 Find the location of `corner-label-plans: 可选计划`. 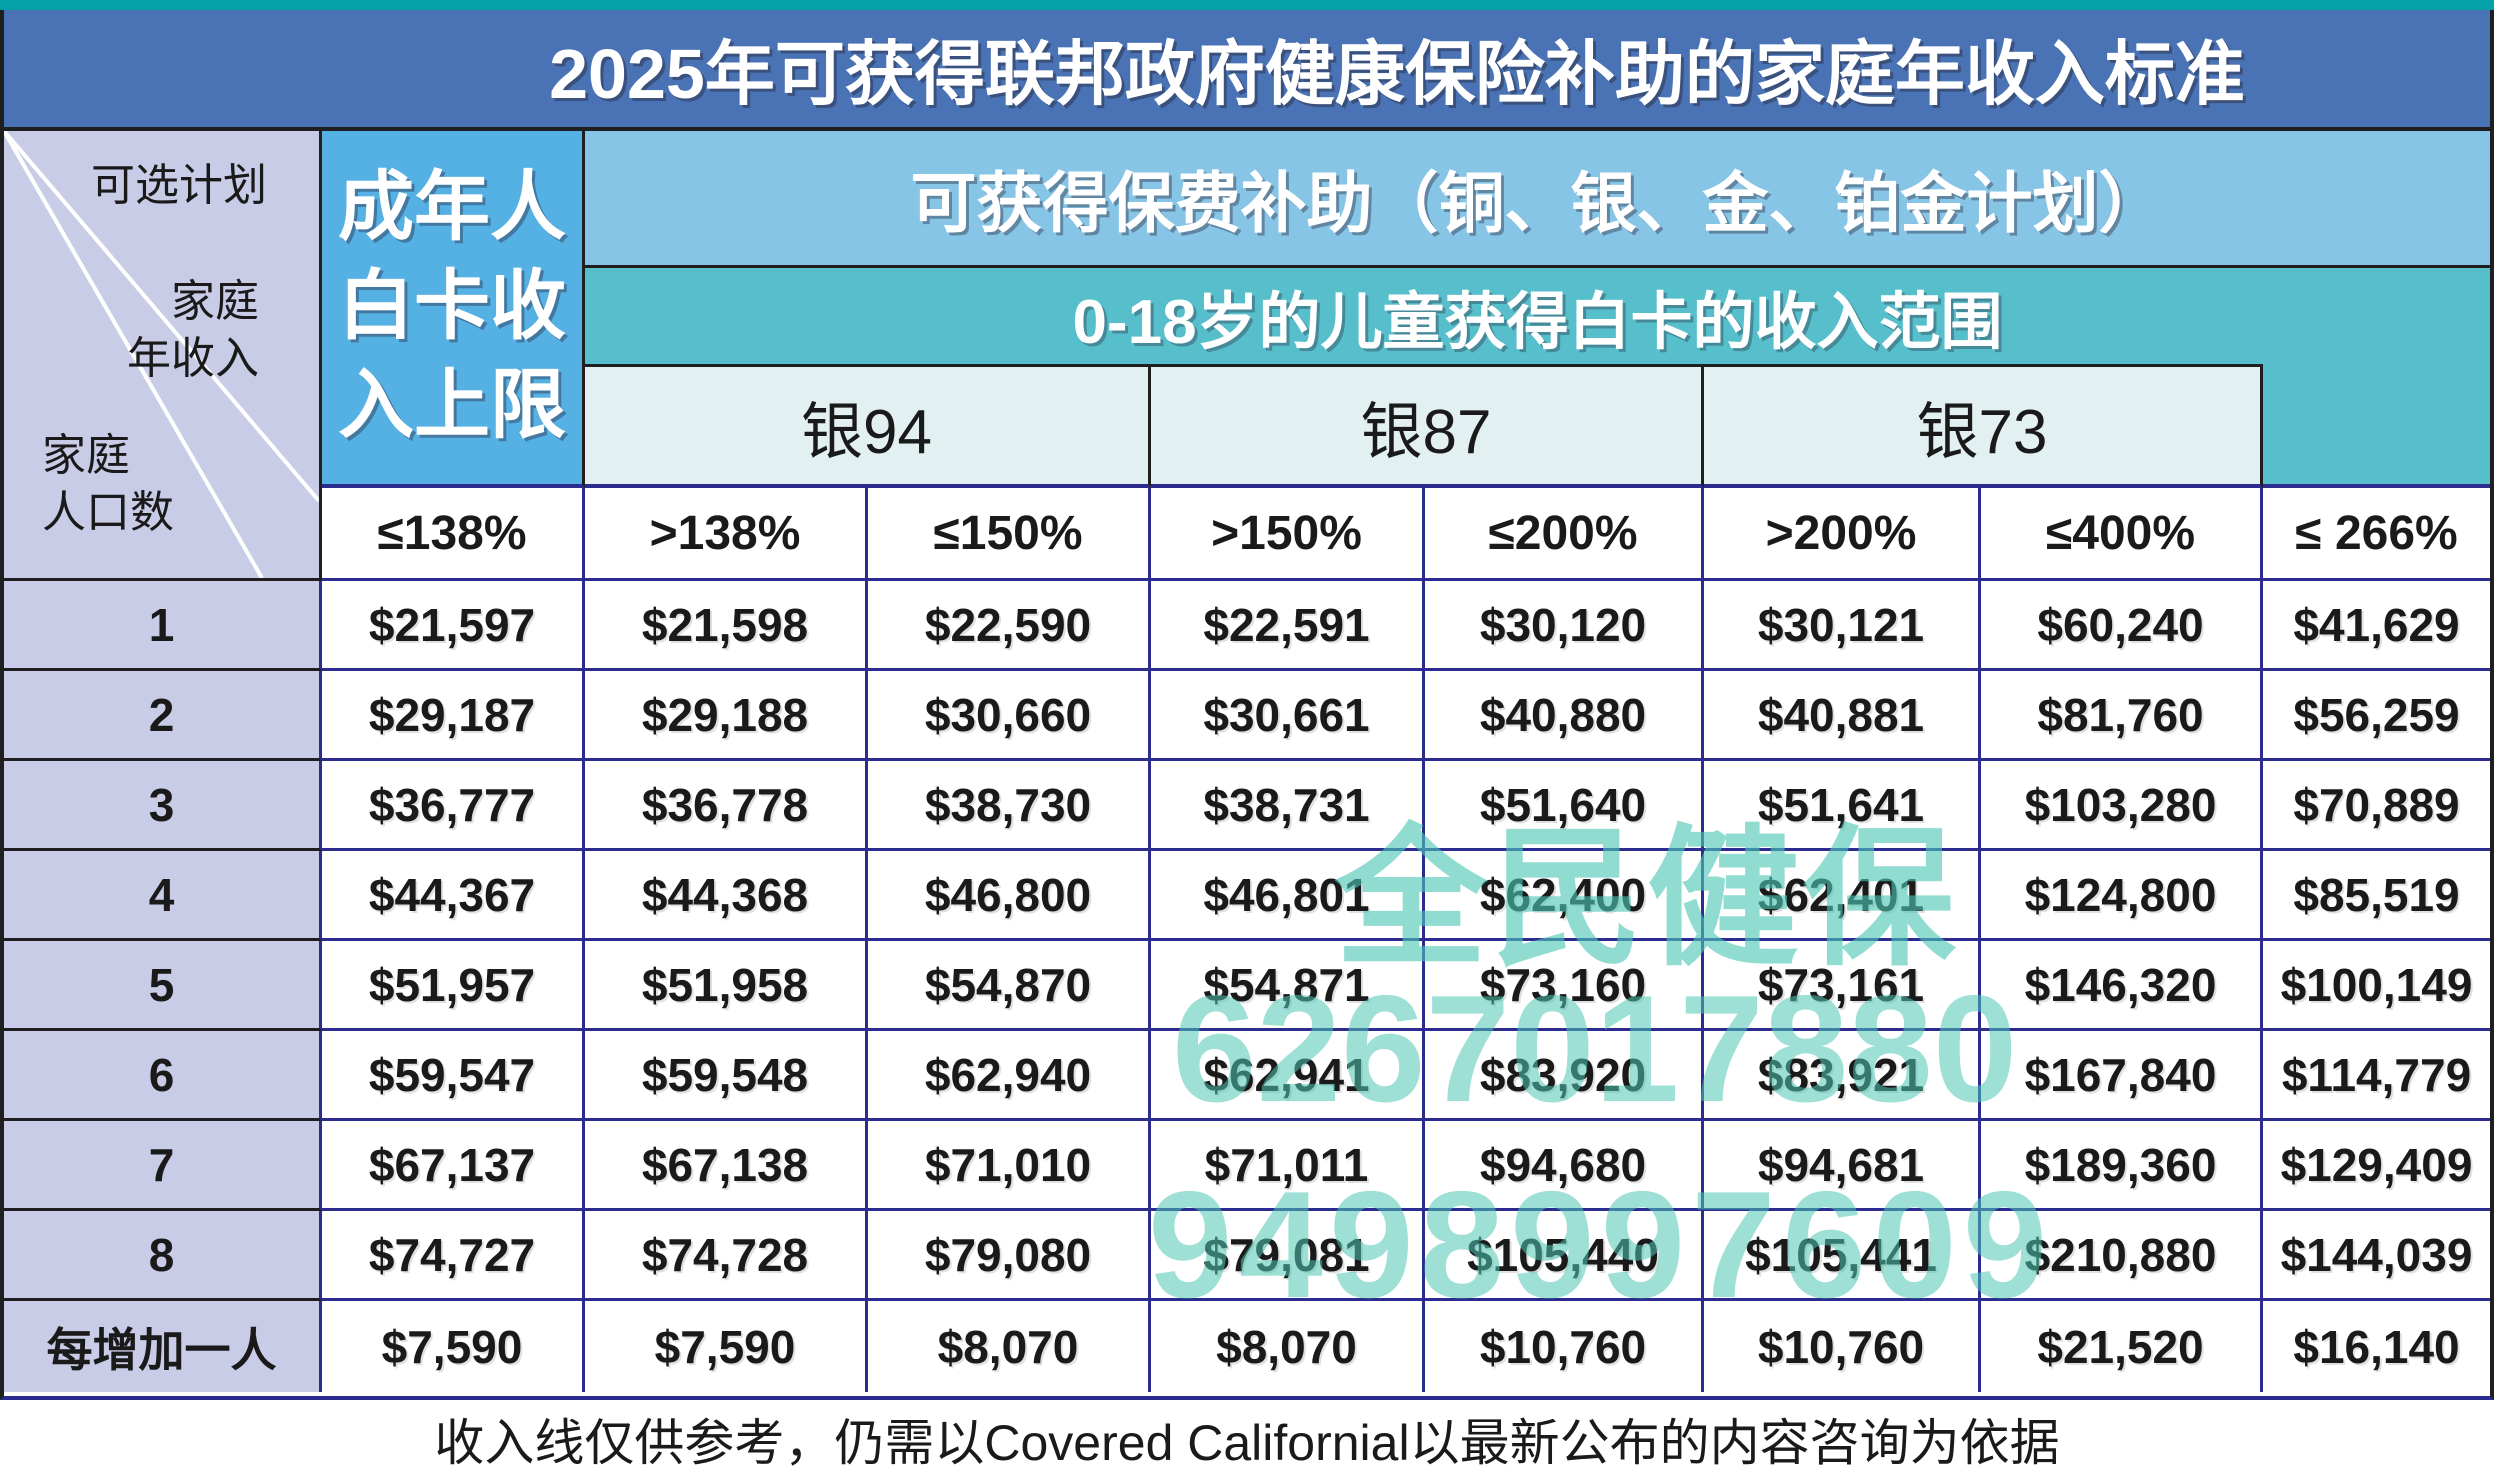

corner-label-plans: 可选计划 is located at coordinates (179, 185).